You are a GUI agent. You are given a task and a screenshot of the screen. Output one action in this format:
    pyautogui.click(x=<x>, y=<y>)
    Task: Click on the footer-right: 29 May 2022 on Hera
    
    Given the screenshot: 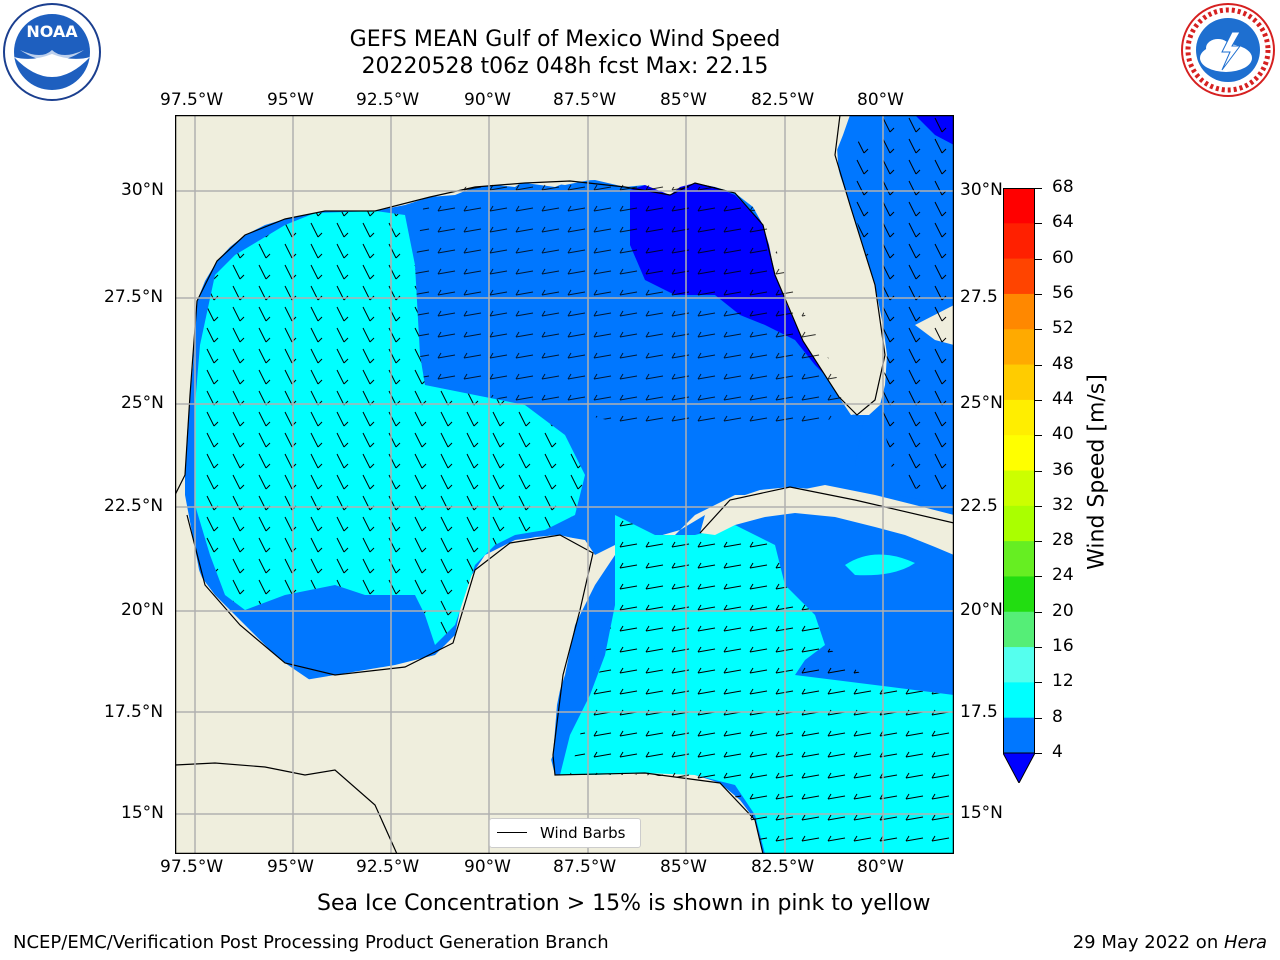 What is the action you would take?
    pyautogui.click(x=1170, y=942)
    